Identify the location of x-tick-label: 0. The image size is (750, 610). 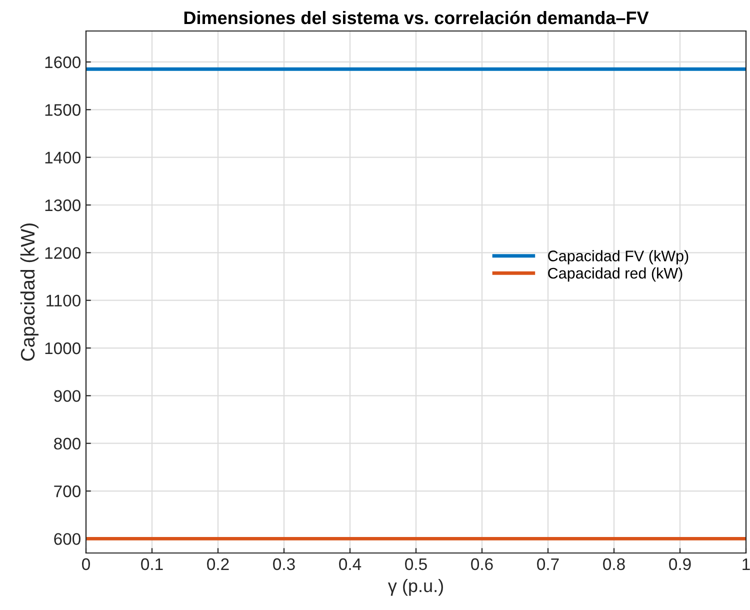
(86, 564).